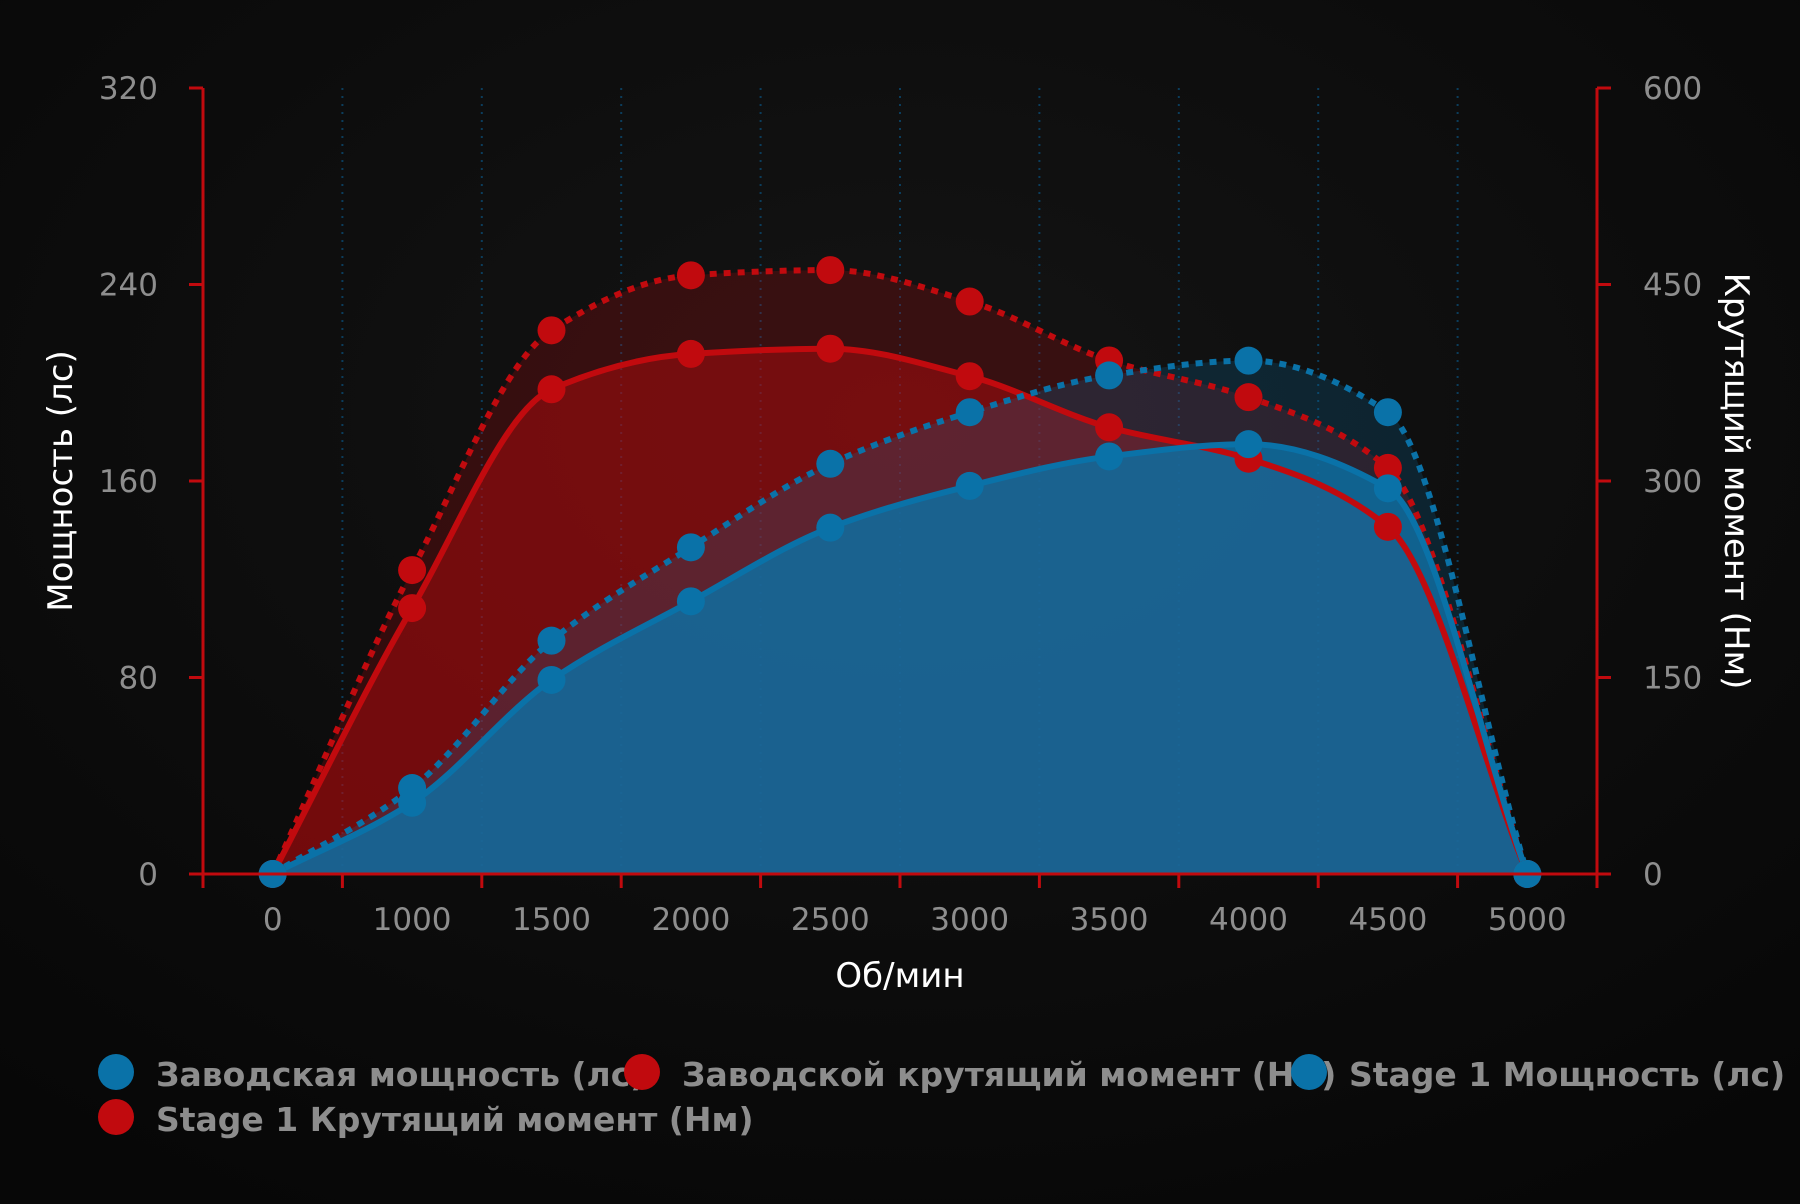 The width and height of the screenshot is (1800, 1204). Describe the element at coordinates (1672, 89) in the screenshot. I see `y2-tick-label: 600` at that location.